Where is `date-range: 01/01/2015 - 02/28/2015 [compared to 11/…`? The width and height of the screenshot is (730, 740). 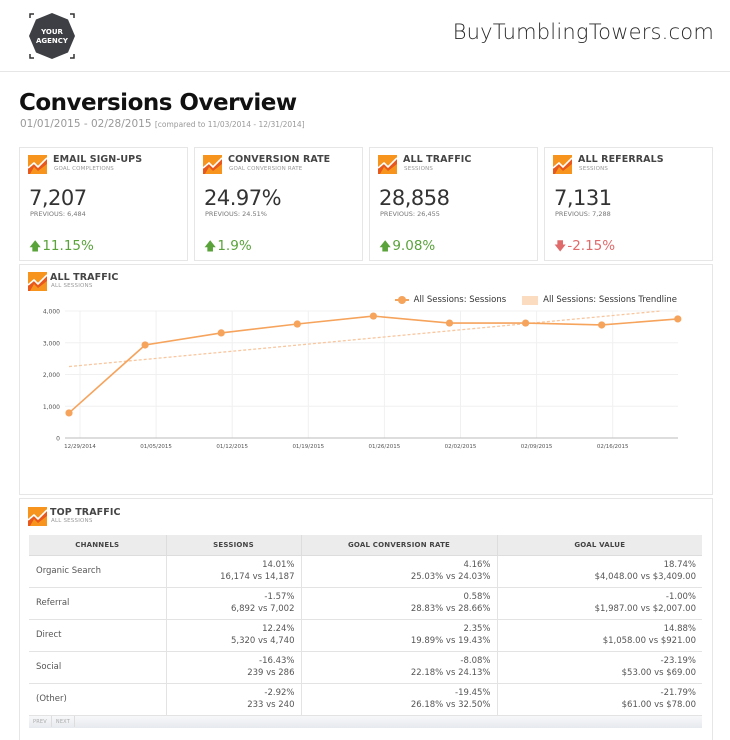 date-range: 01/01/2015 - 02/28/2015 [compared to 11/… is located at coordinates (162, 124).